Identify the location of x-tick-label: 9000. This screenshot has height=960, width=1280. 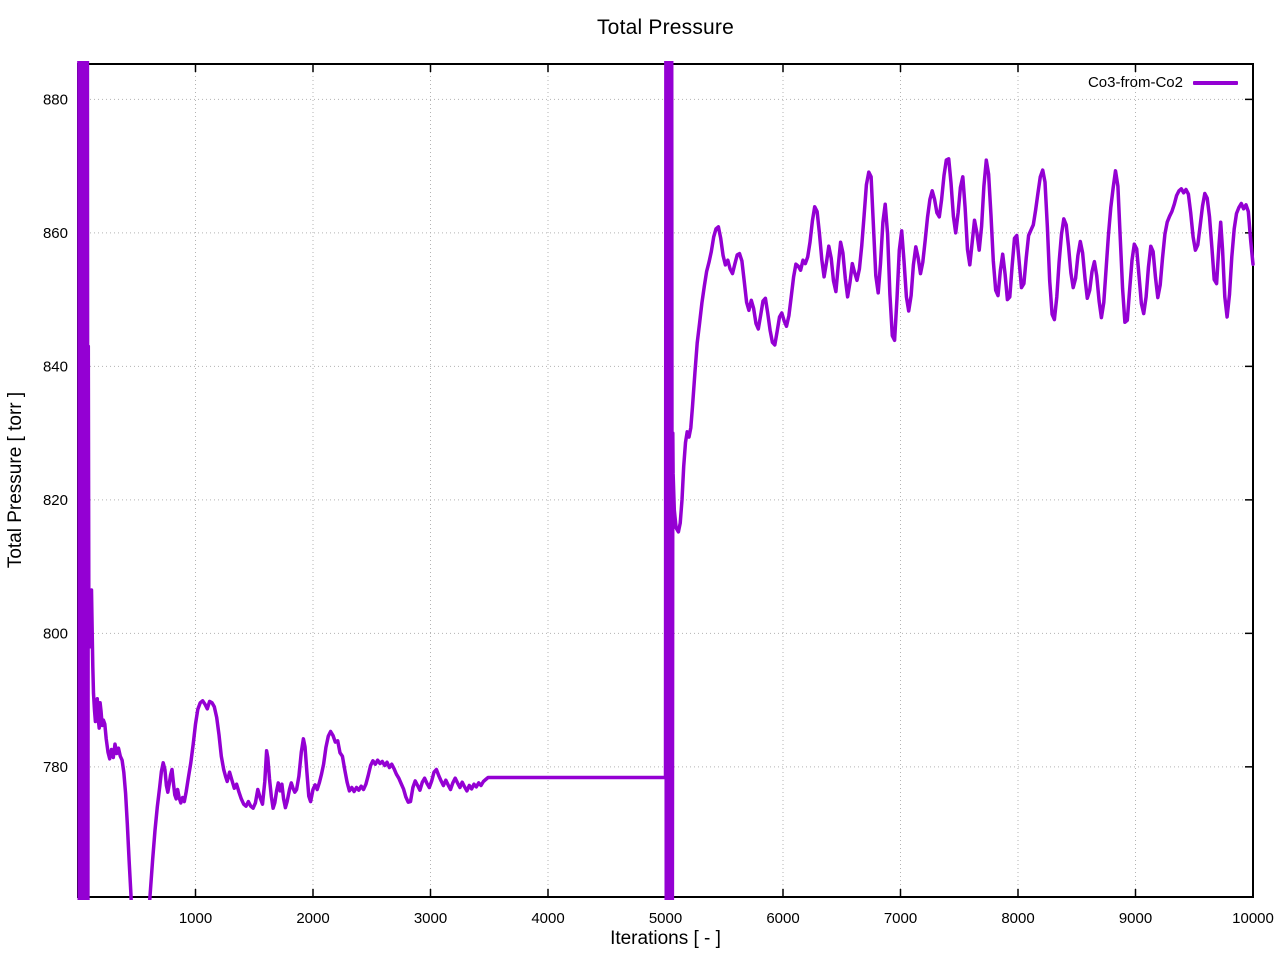
(1135, 918).